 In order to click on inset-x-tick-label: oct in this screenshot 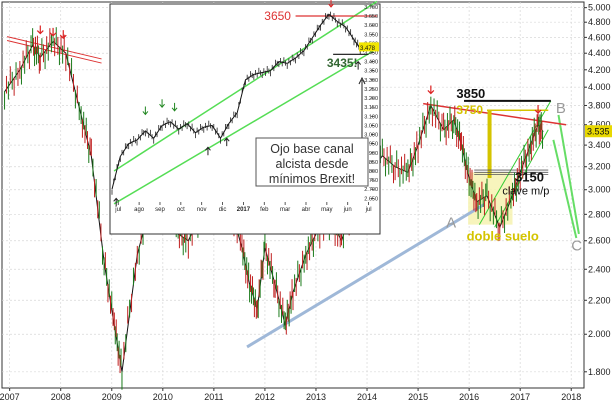, I will do `click(181, 210)`.